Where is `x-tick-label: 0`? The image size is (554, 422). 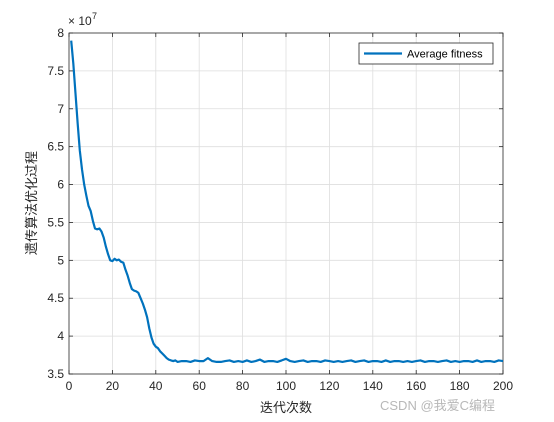 x-tick-label: 0 is located at coordinates (69, 386).